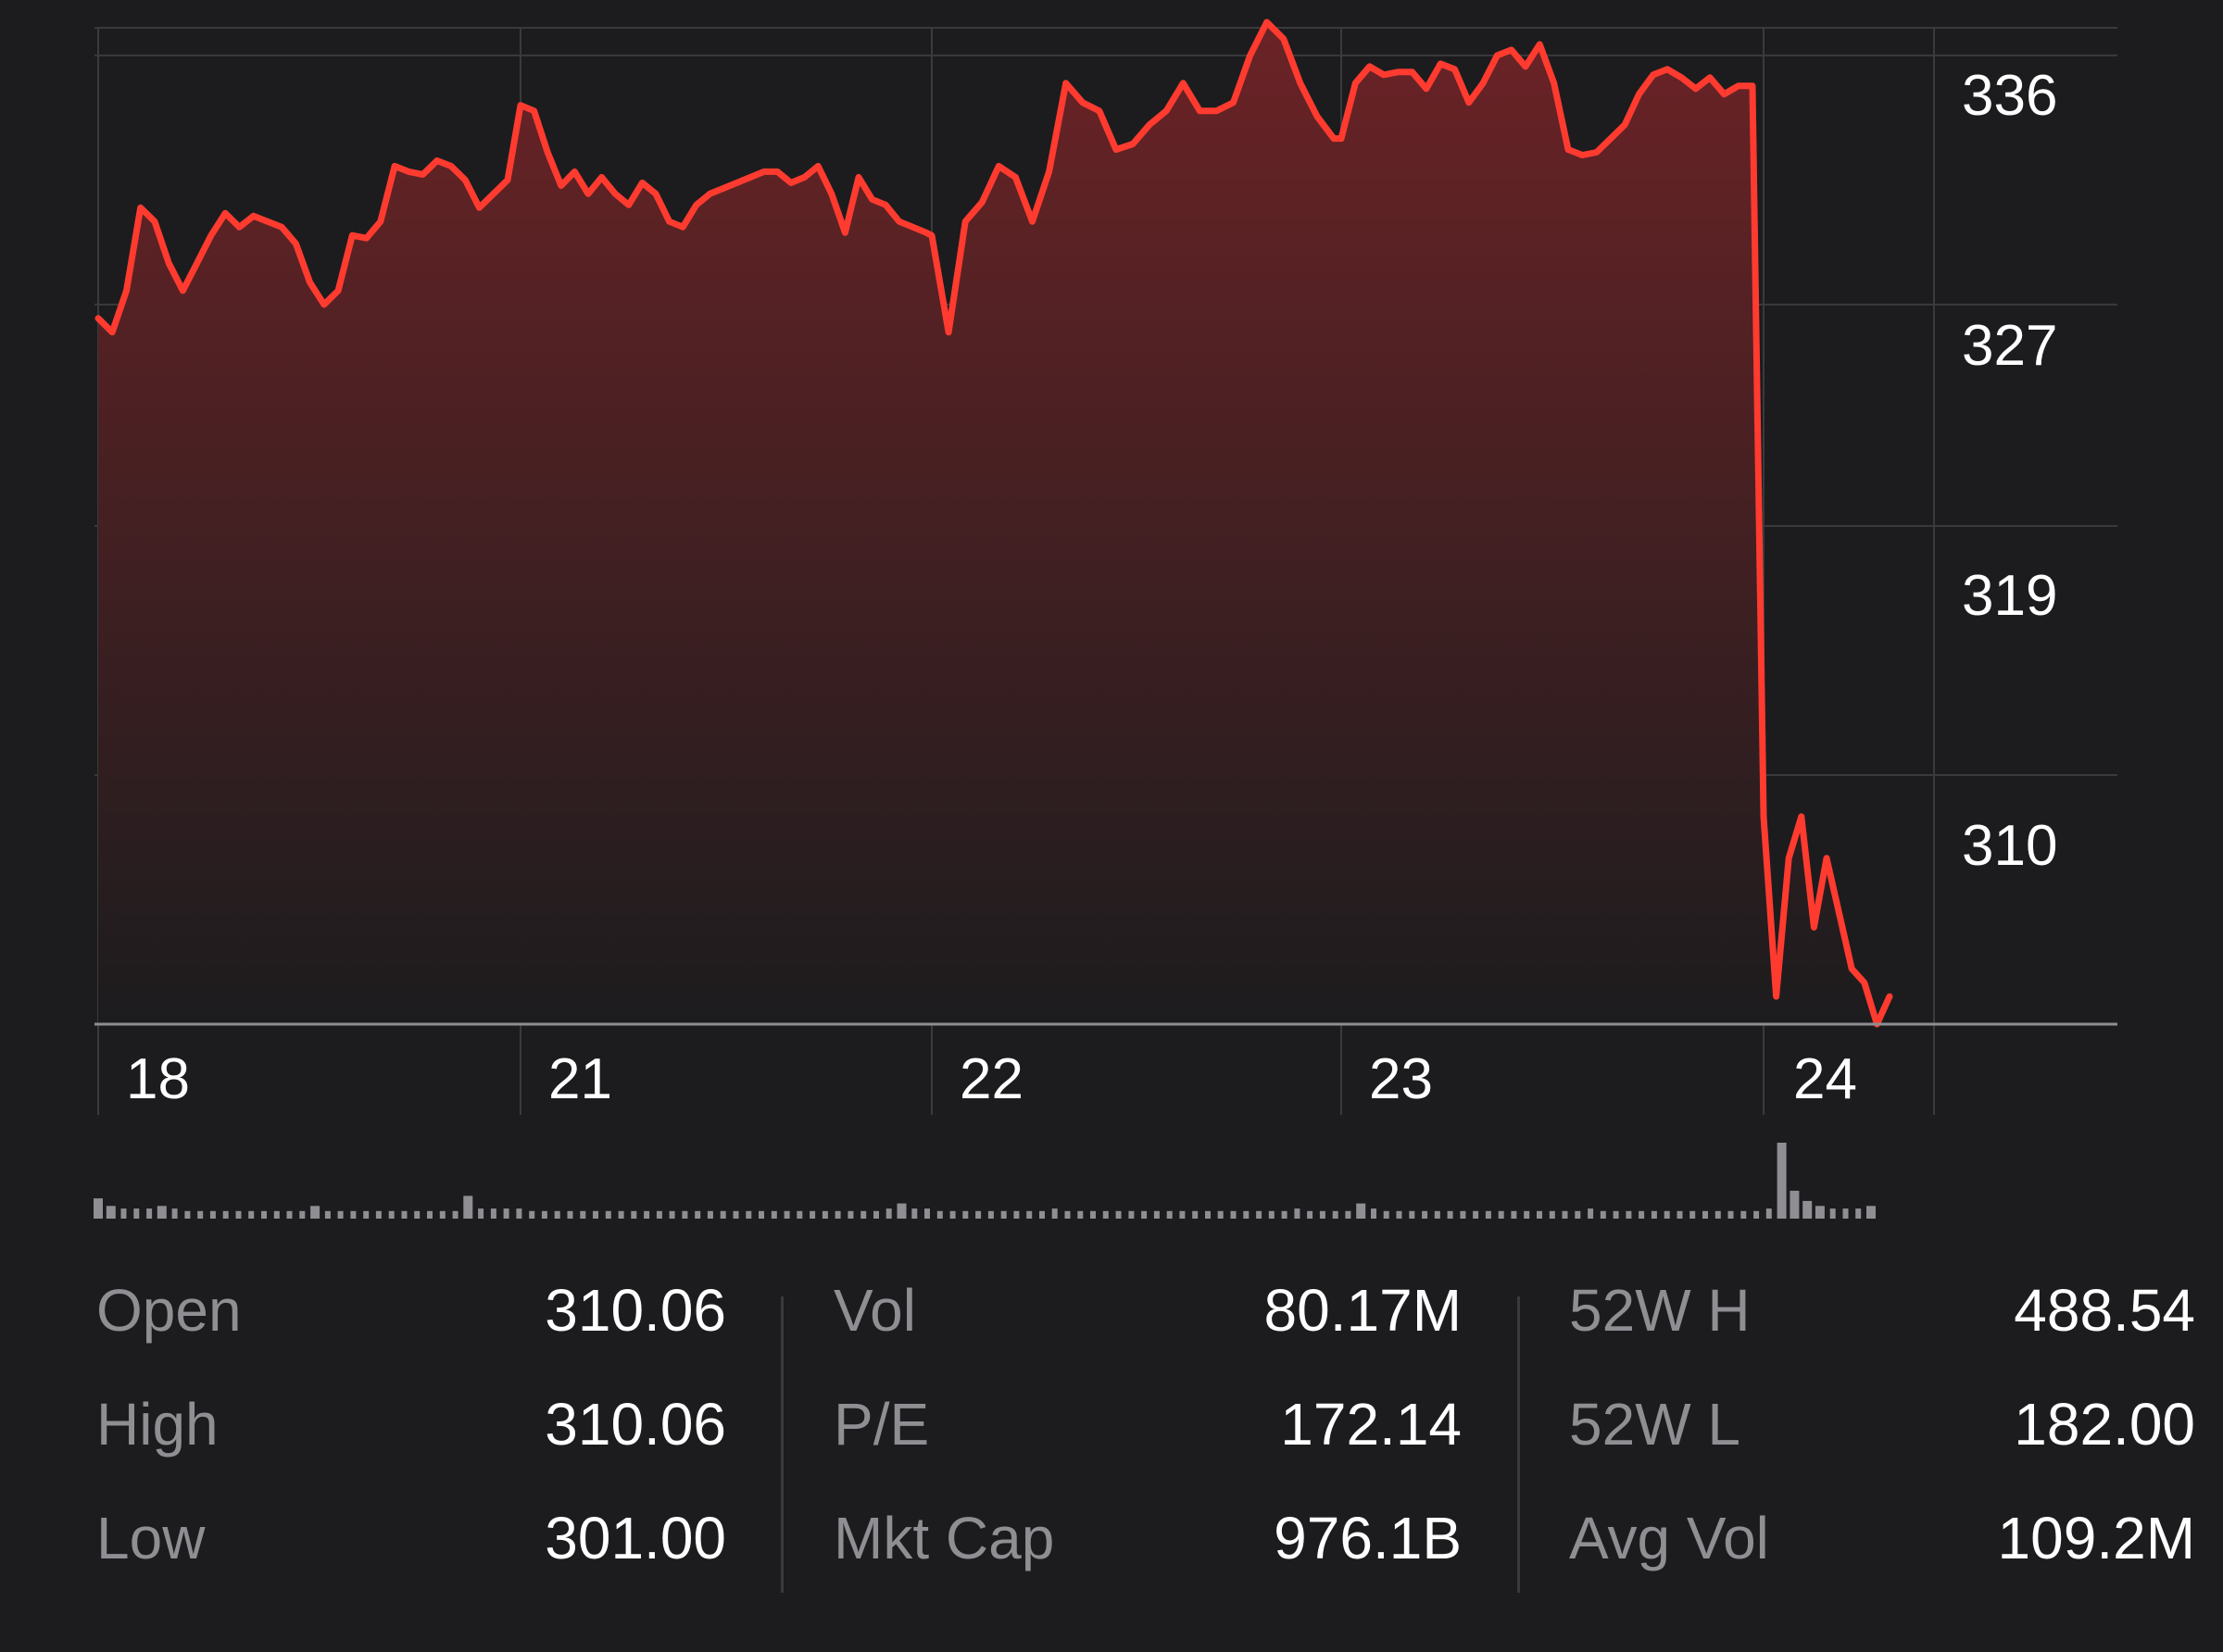  I want to click on x-tick-label: 22, so click(992, 1079).